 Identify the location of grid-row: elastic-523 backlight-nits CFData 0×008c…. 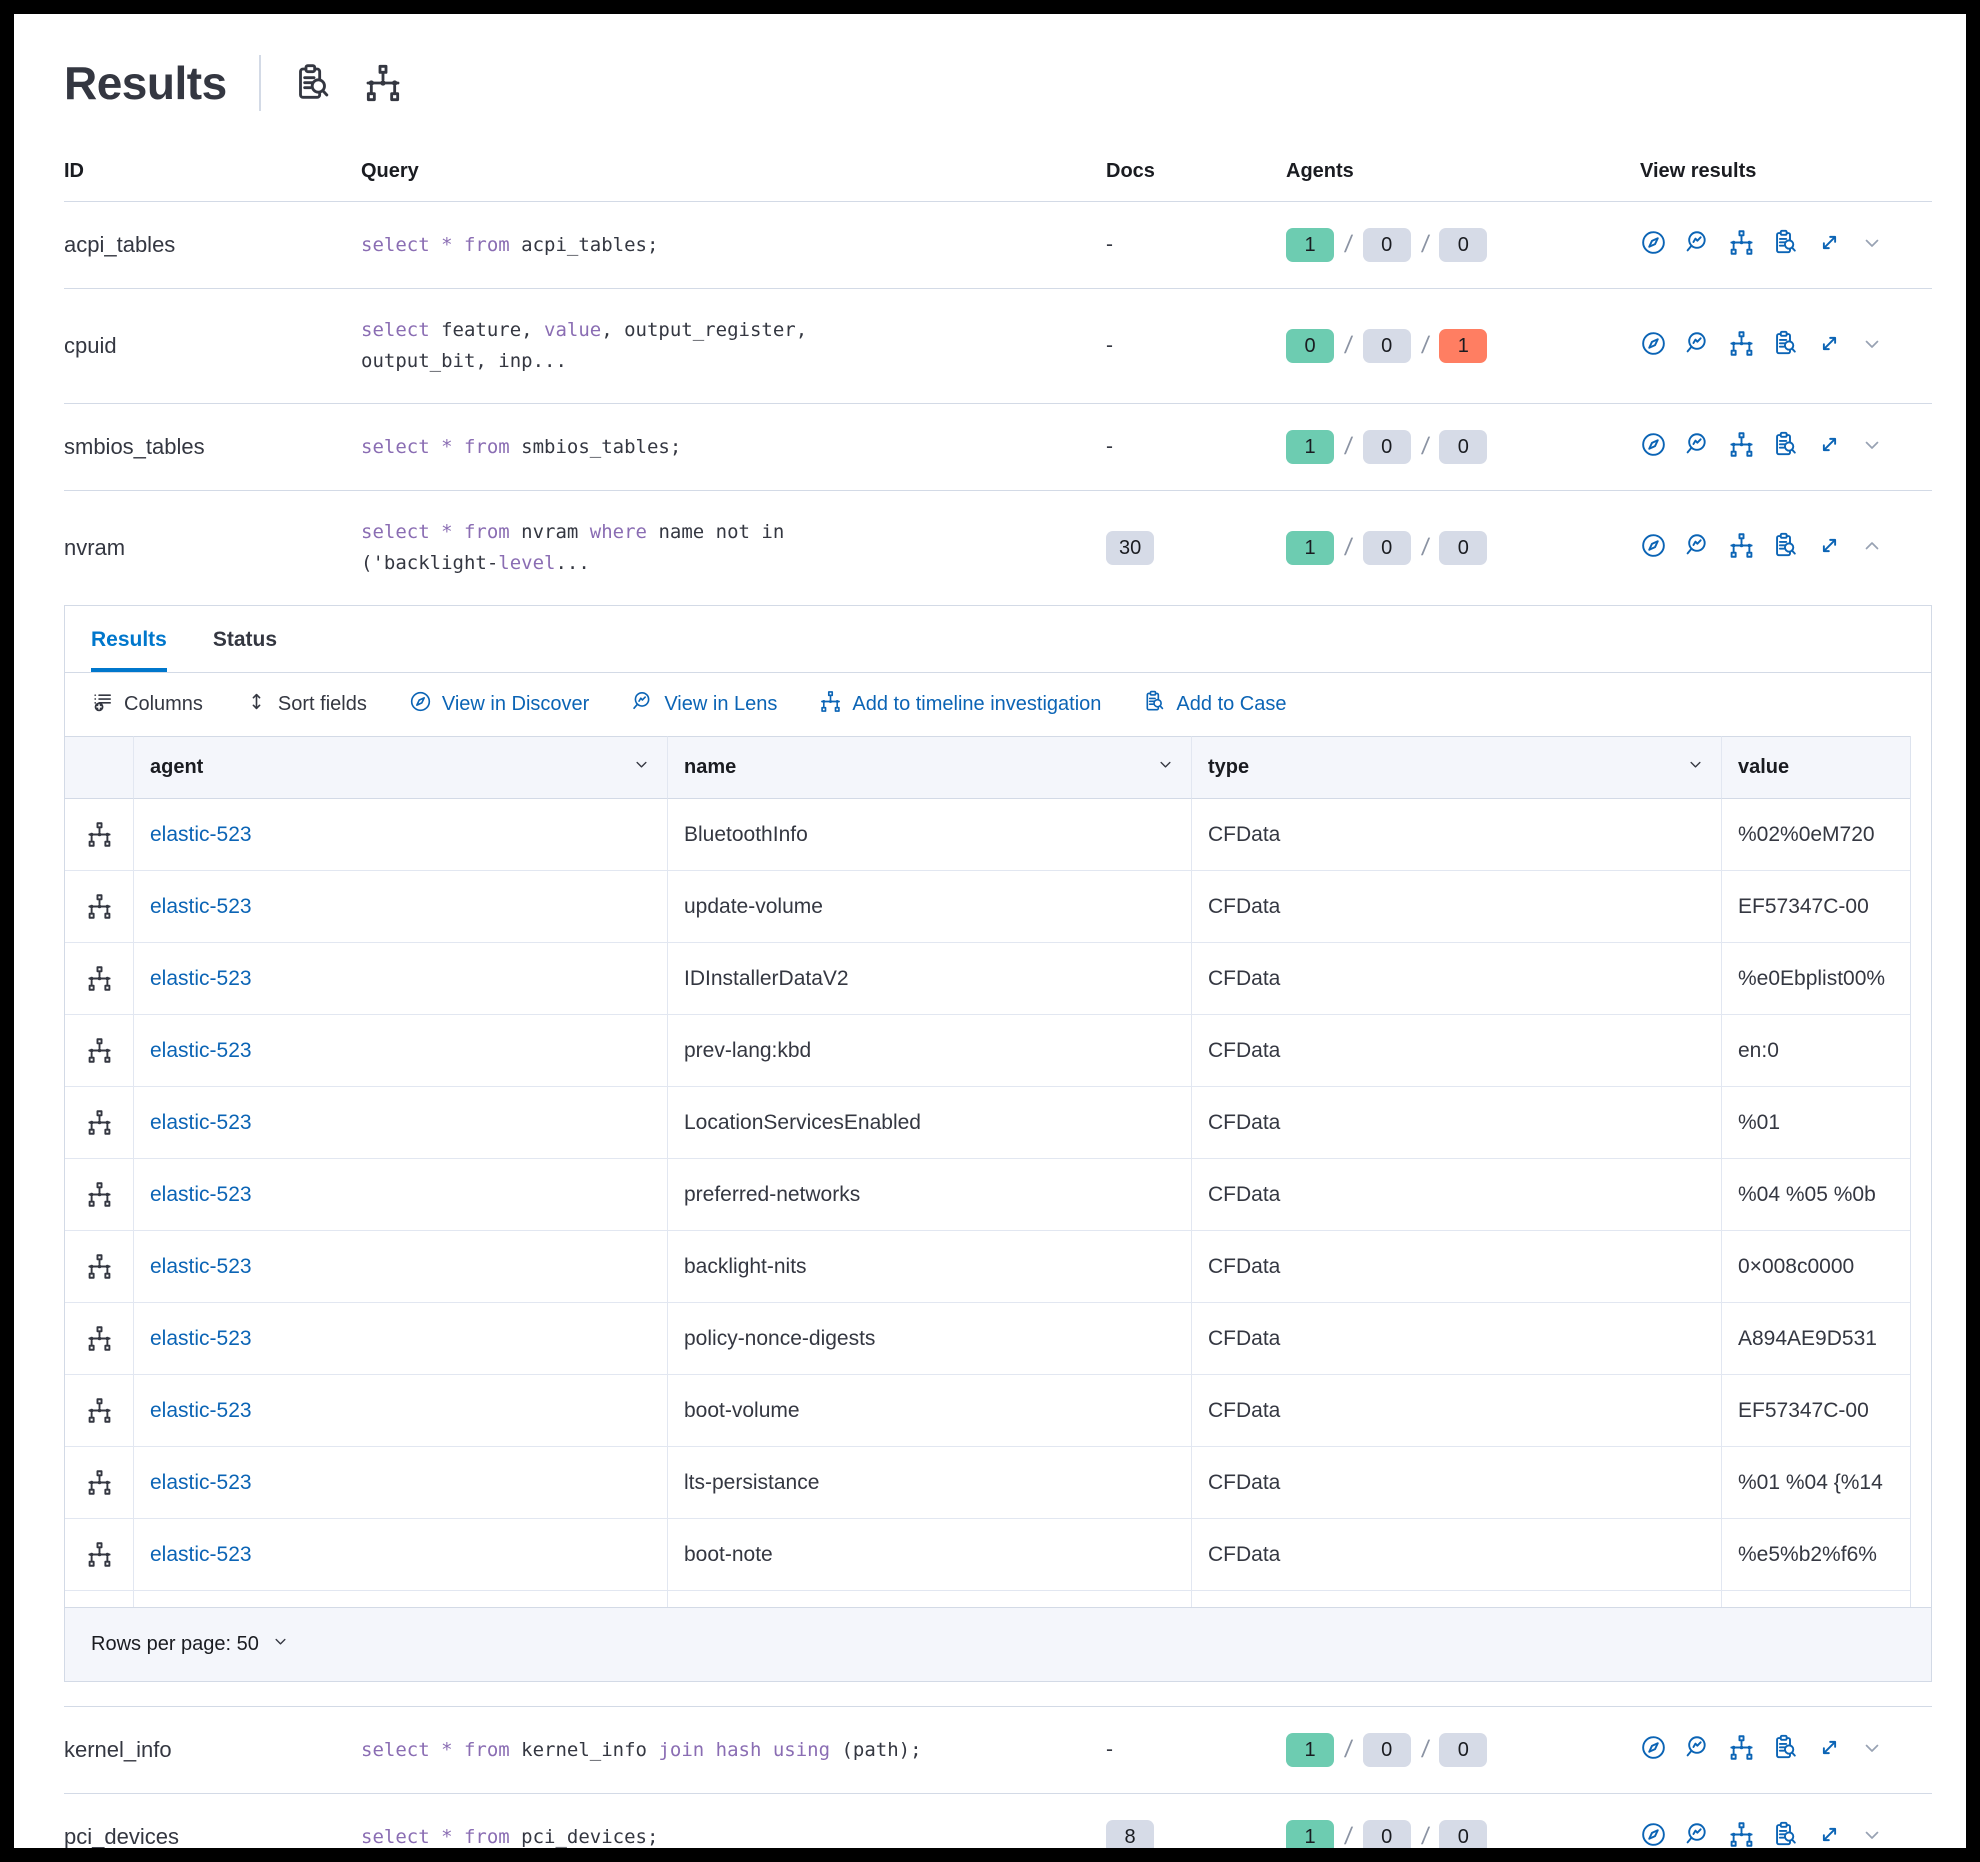
(987, 1267).